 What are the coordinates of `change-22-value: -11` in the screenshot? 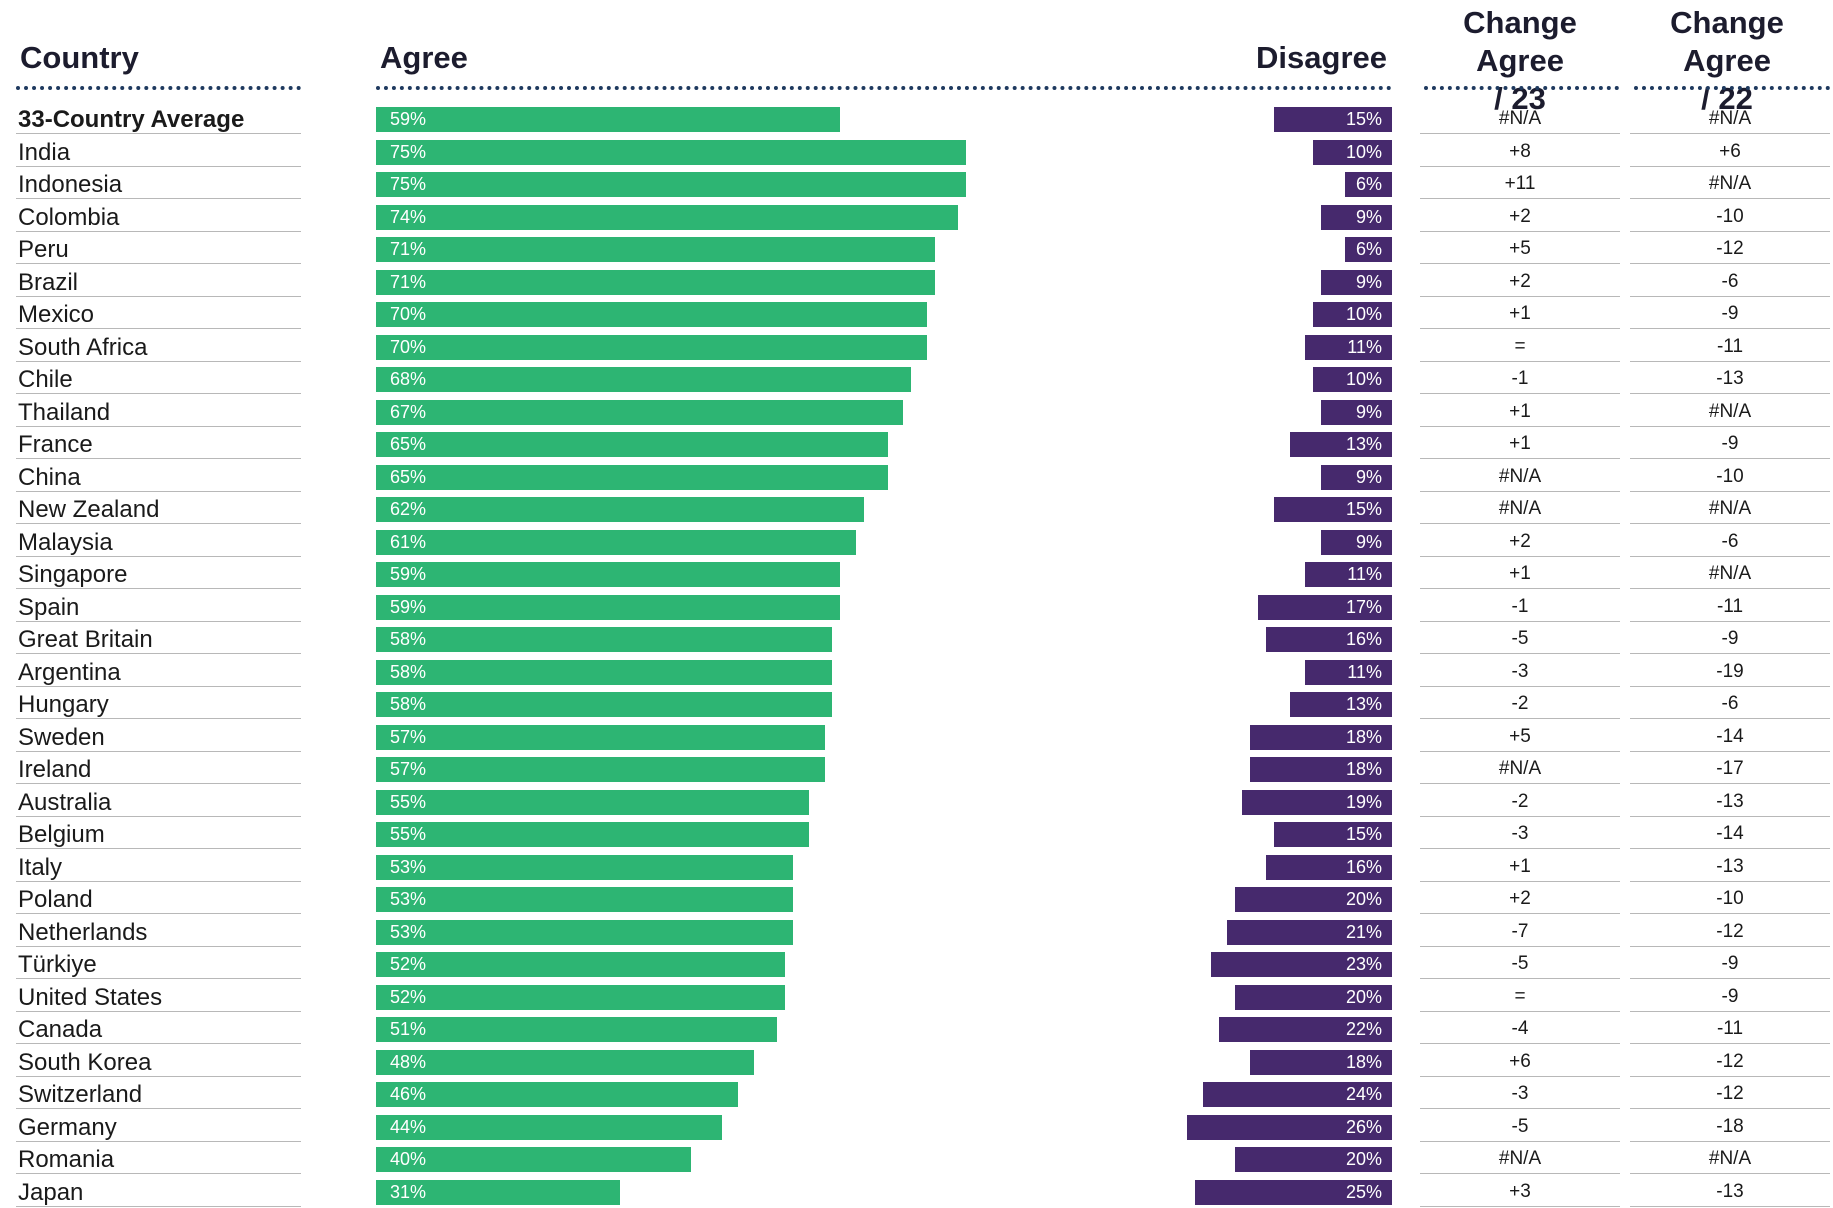 It's located at (1730, 1029).